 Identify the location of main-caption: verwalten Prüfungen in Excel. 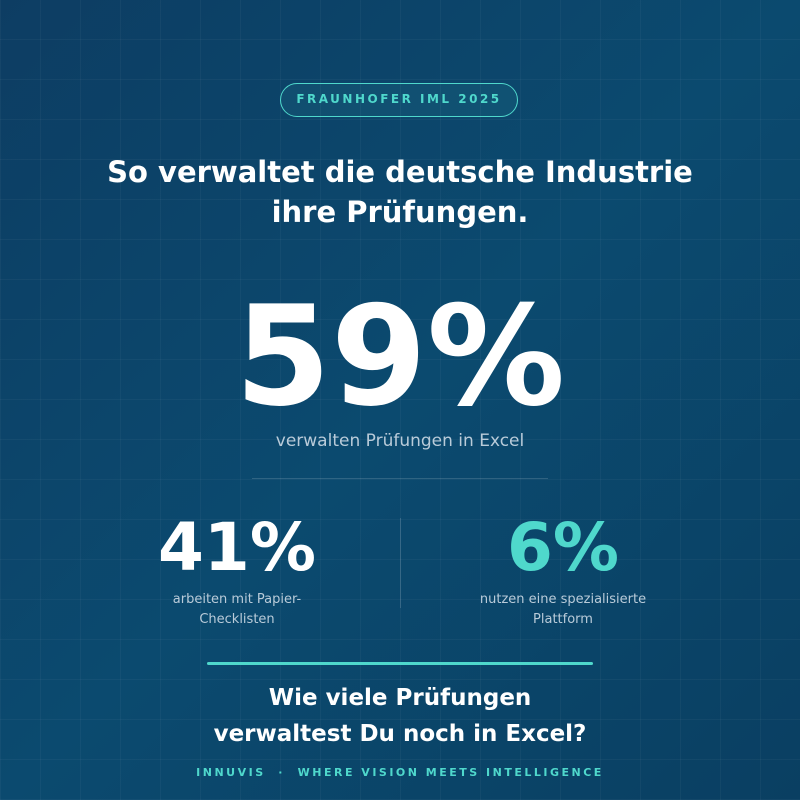
(400, 441).